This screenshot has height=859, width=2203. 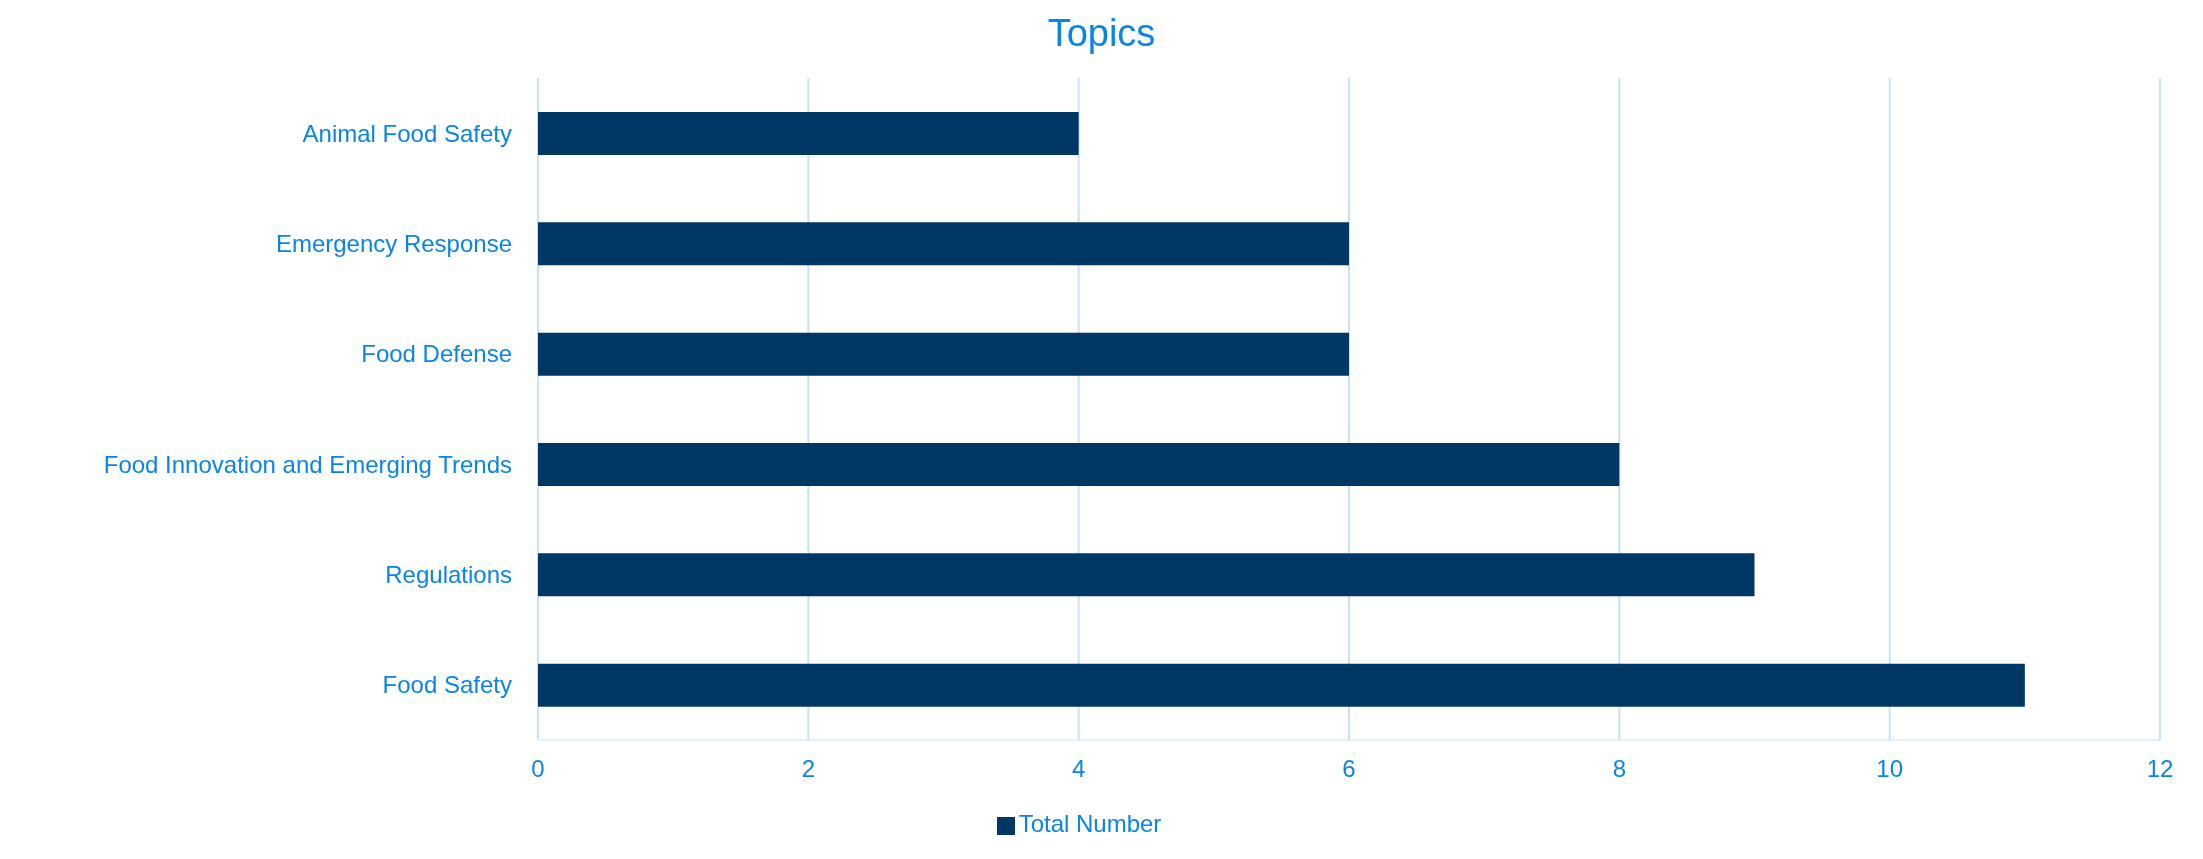 What do you see at coordinates (1078, 769) in the screenshot?
I see `x-tick-label: 4` at bounding box center [1078, 769].